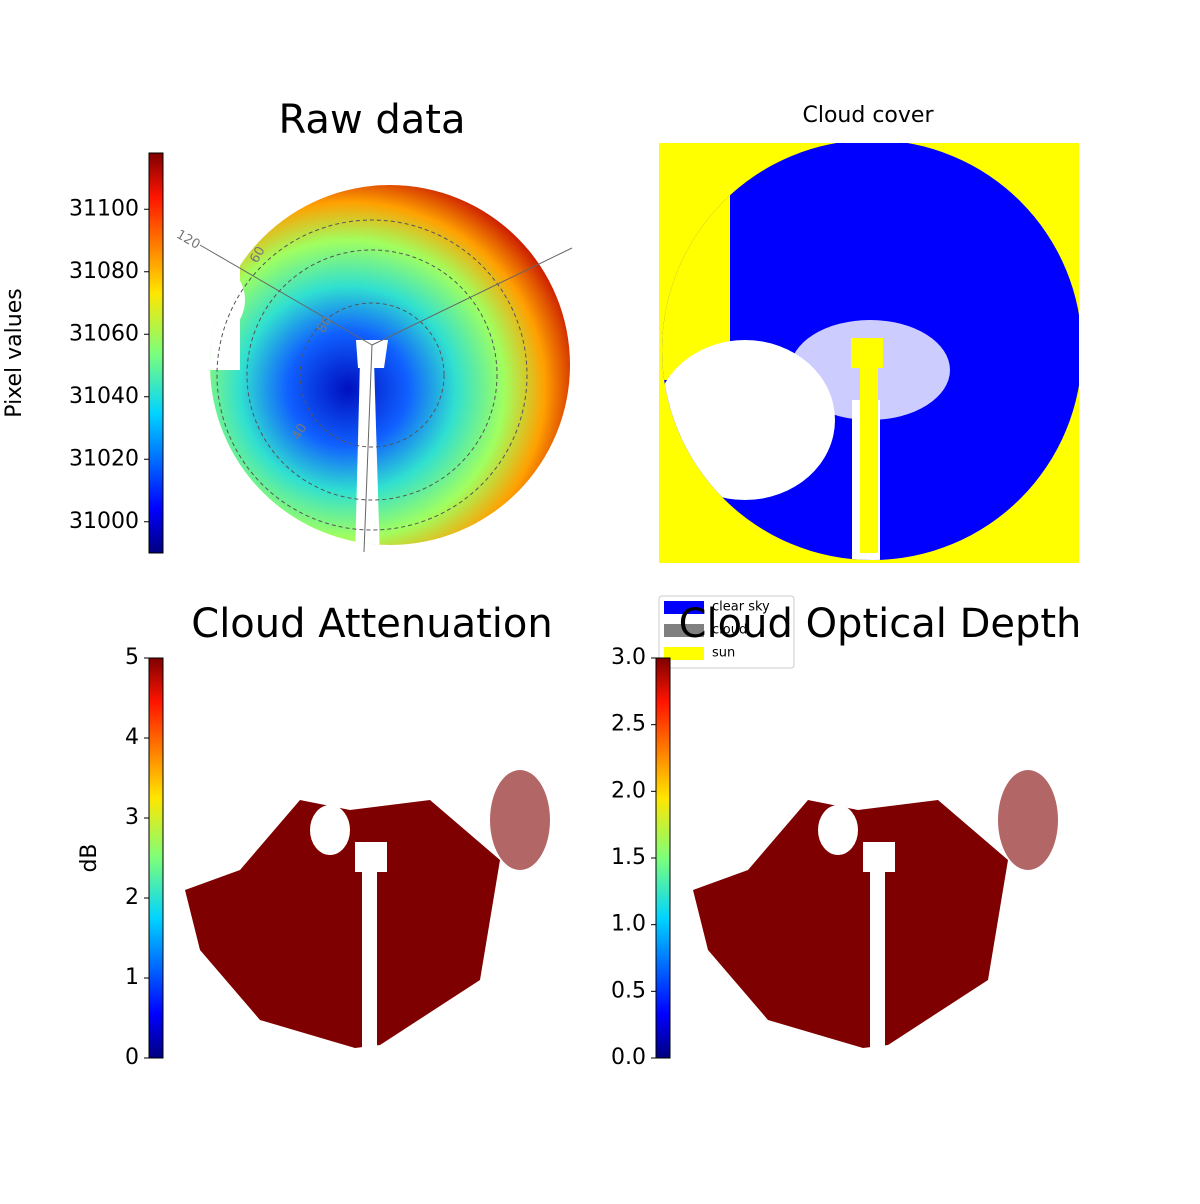 Image resolution: width=1200 pixels, height=1204 pixels. What do you see at coordinates (869, 115) in the screenshot?
I see `panel-title: Cloud cover` at bounding box center [869, 115].